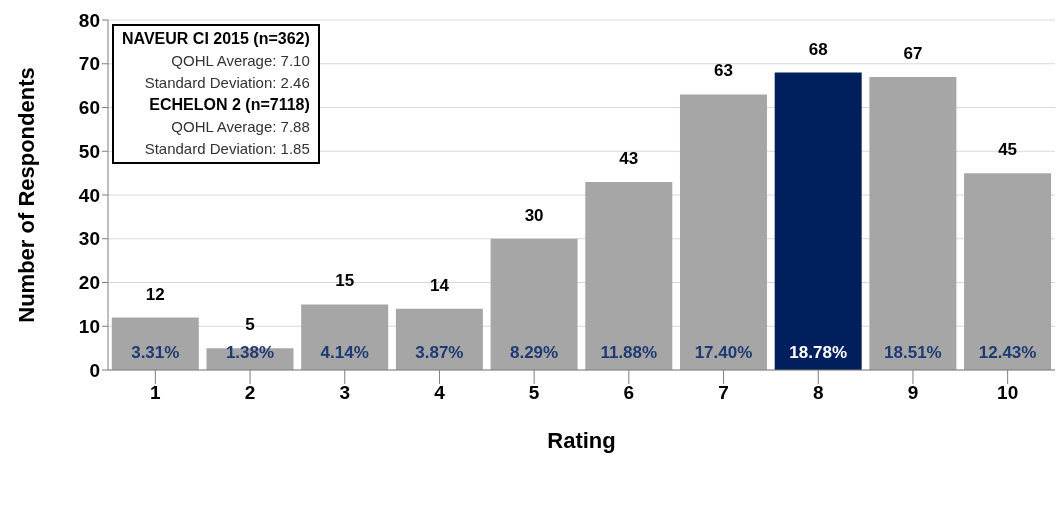 The image size is (1063, 508). Describe the element at coordinates (629, 393) in the screenshot. I see `x-tick-label: 6` at that location.